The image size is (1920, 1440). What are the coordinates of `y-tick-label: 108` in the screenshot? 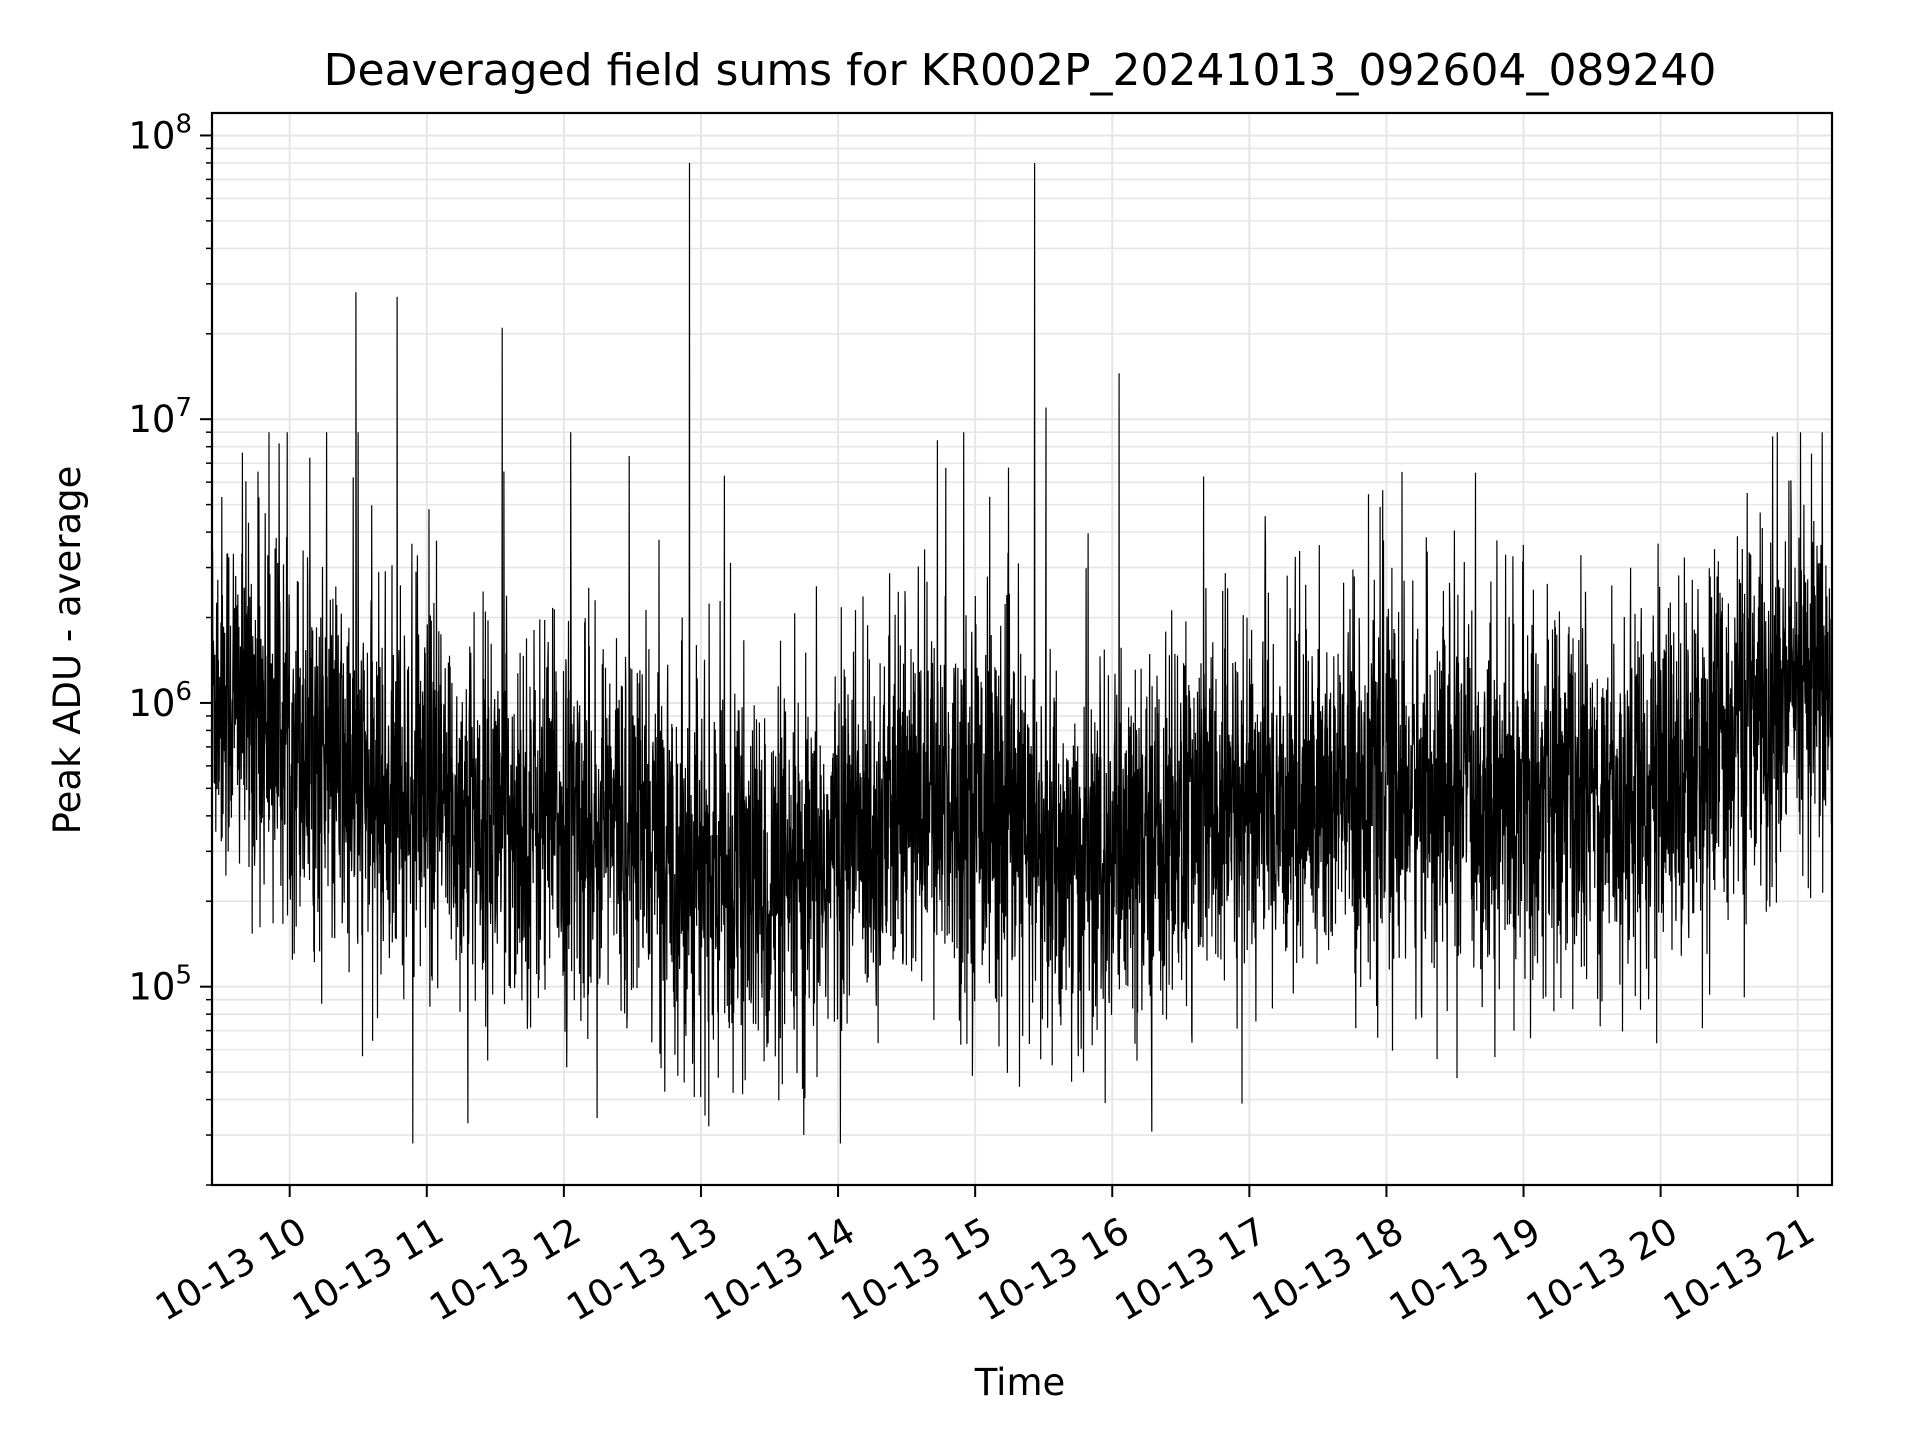 It's located at (160, 133).